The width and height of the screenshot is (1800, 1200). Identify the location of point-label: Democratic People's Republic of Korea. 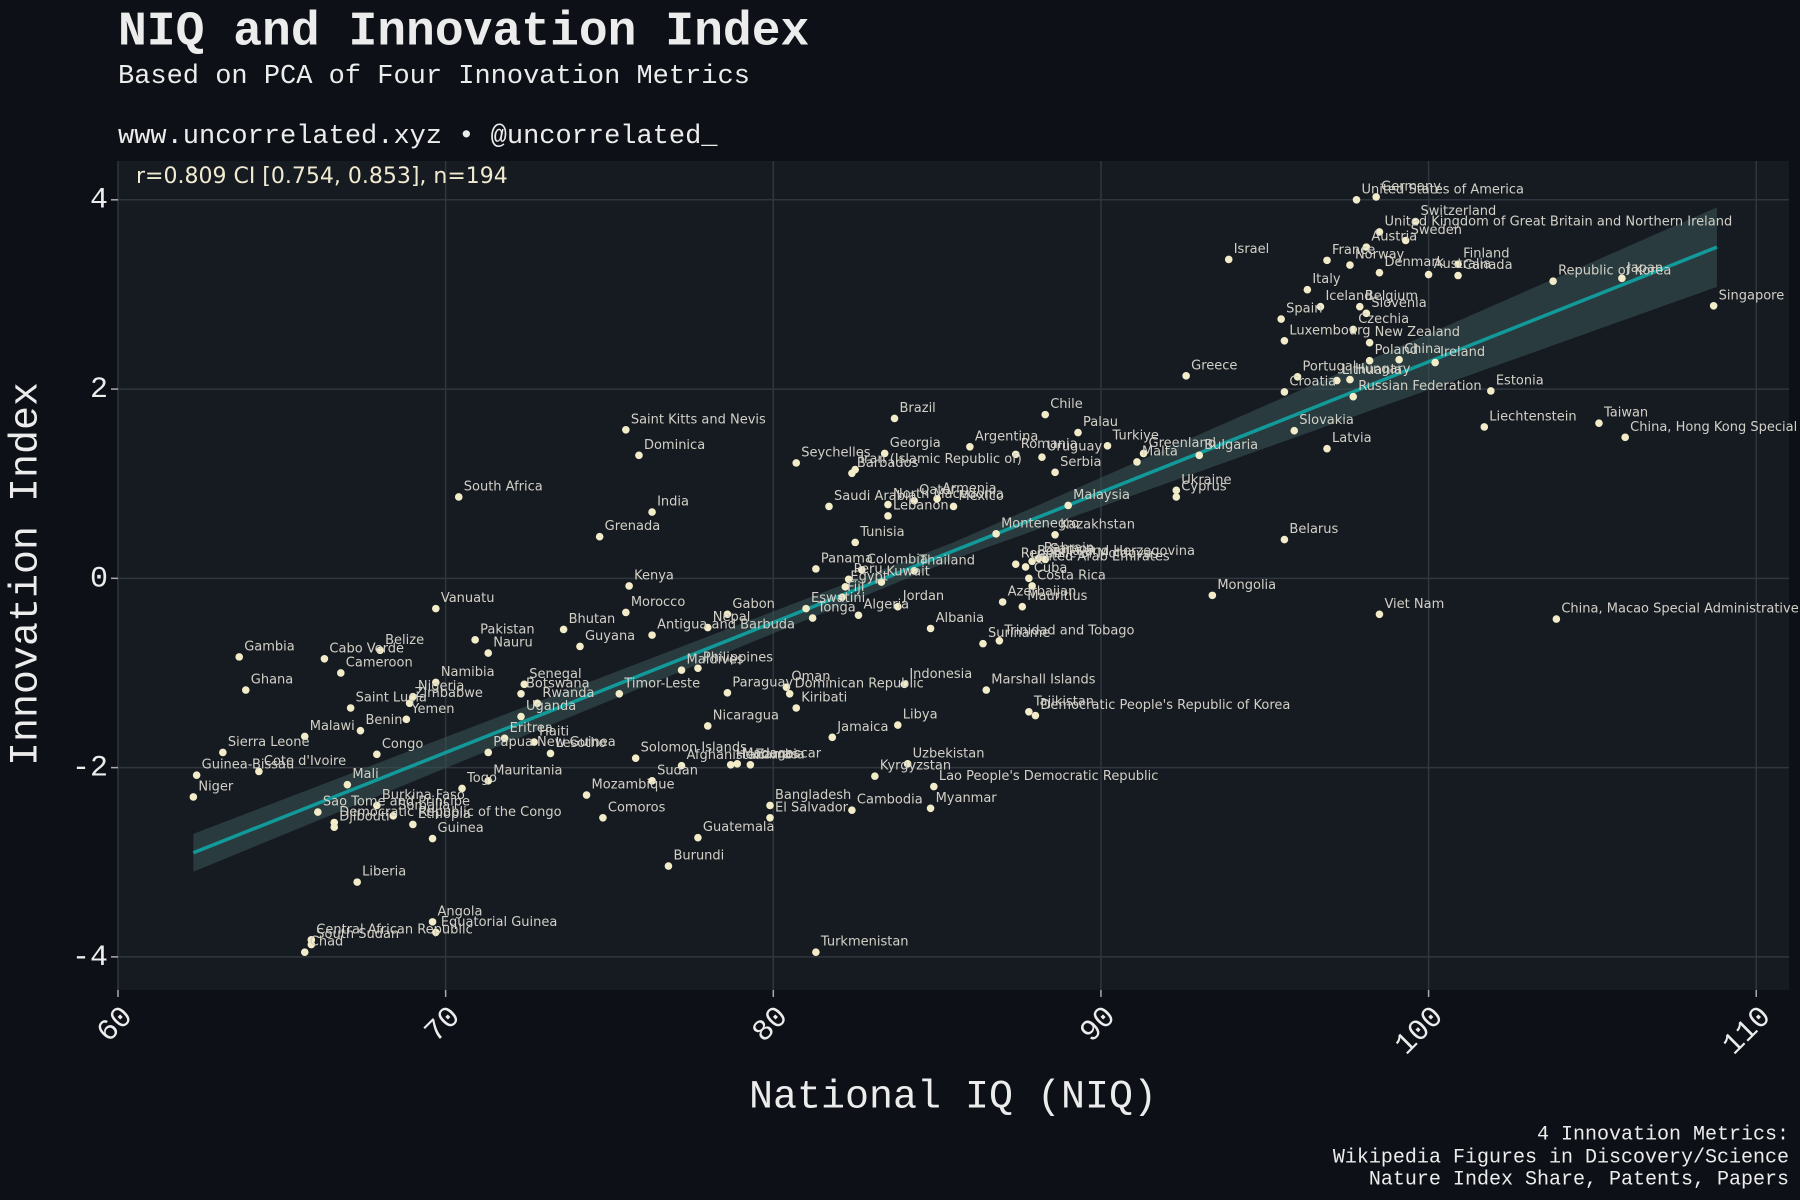
(1165, 705).